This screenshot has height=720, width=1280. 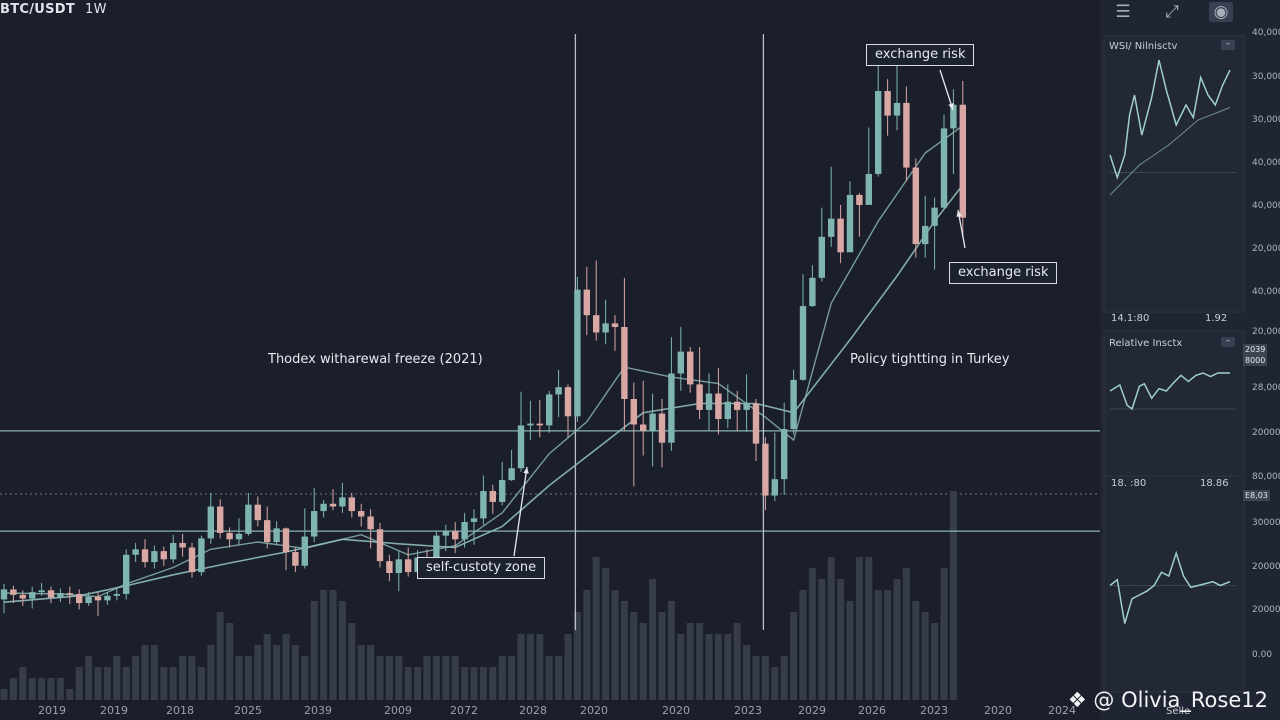 What do you see at coordinates (1266, 433) in the screenshot?
I see `panel-2-y-tick: 20000` at bounding box center [1266, 433].